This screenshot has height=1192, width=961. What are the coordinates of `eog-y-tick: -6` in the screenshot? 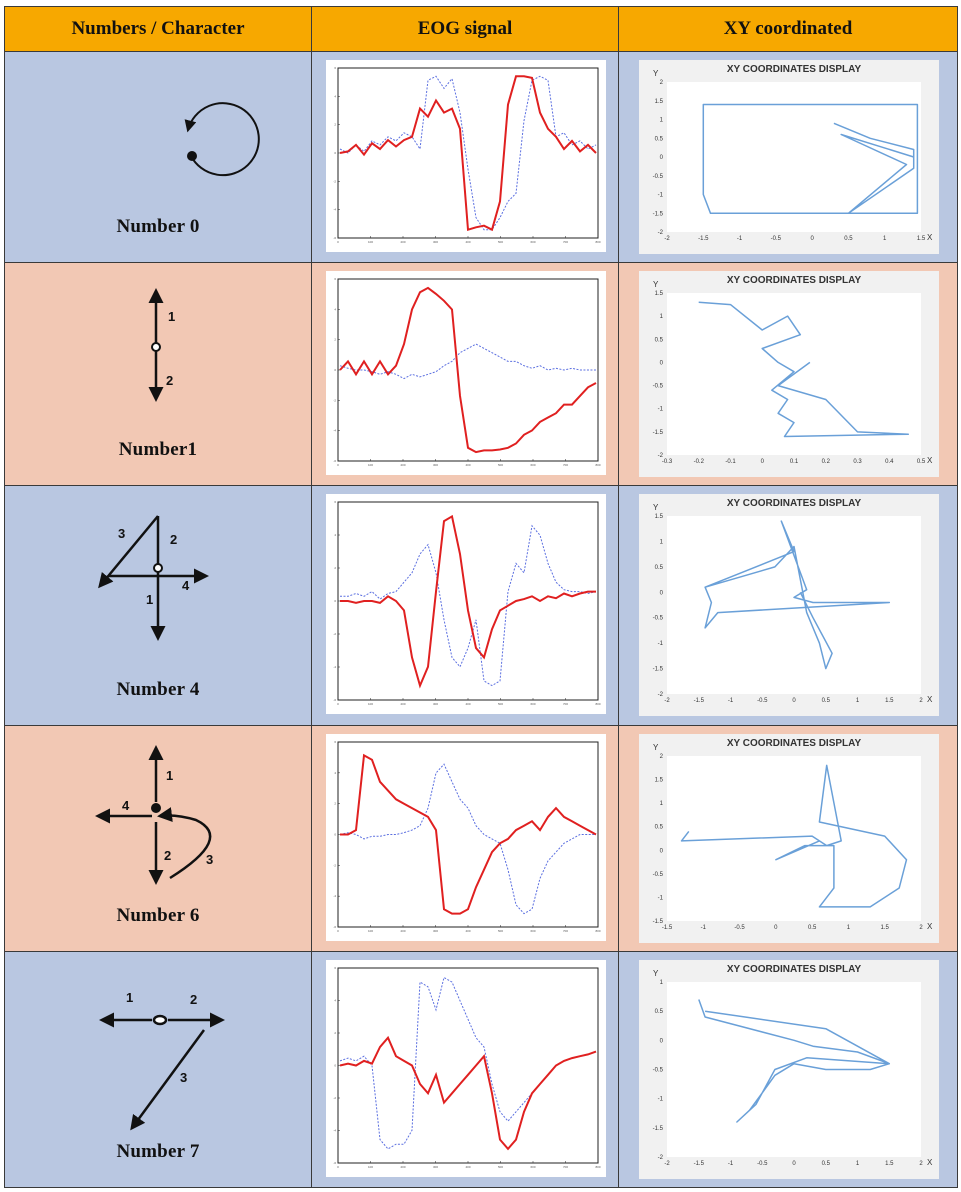 It's located at (334, 1163).